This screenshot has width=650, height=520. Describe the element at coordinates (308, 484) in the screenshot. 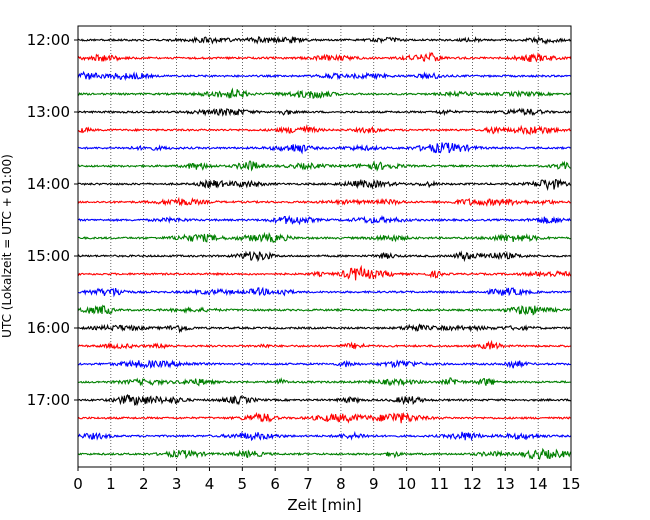

I see `x-tick-label-7: 7` at that location.